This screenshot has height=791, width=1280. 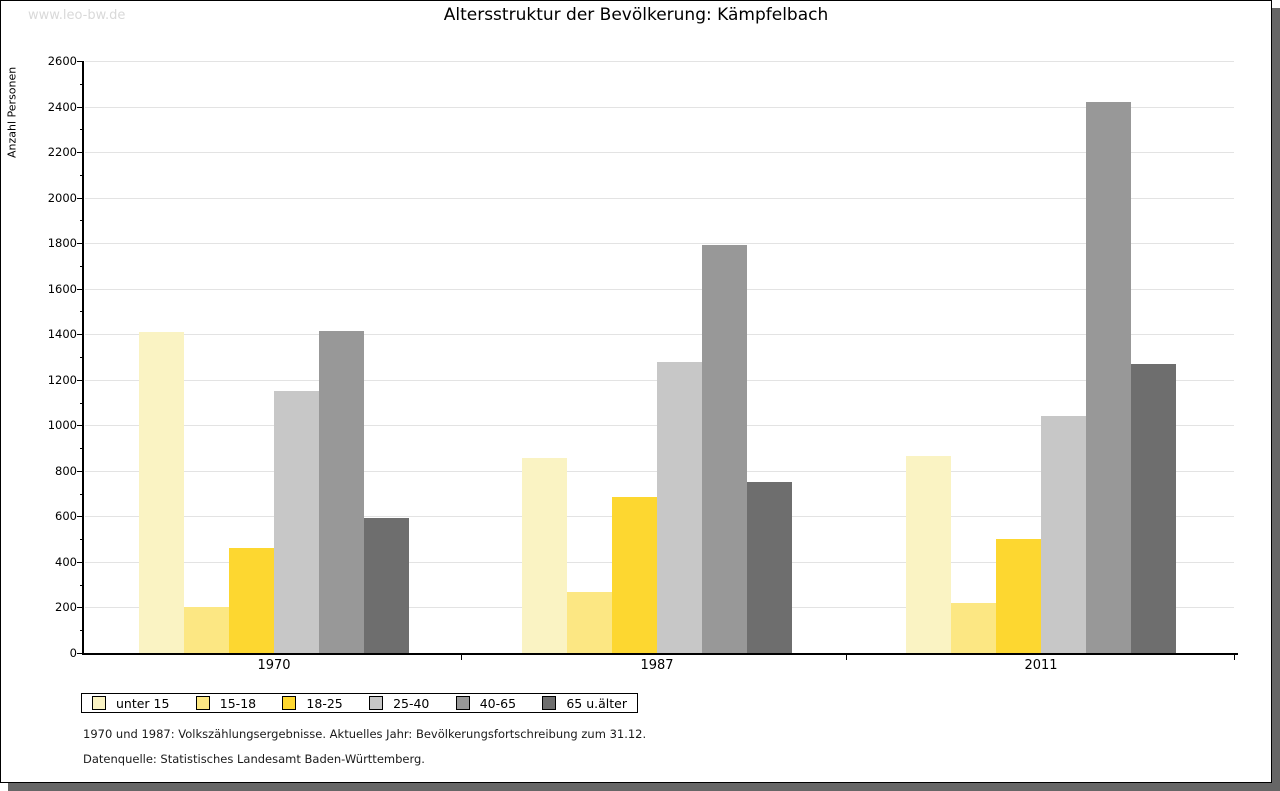 What do you see at coordinates (62, 107) in the screenshot?
I see `y-tick-label-2400: 2400` at bounding box center [62, 107].